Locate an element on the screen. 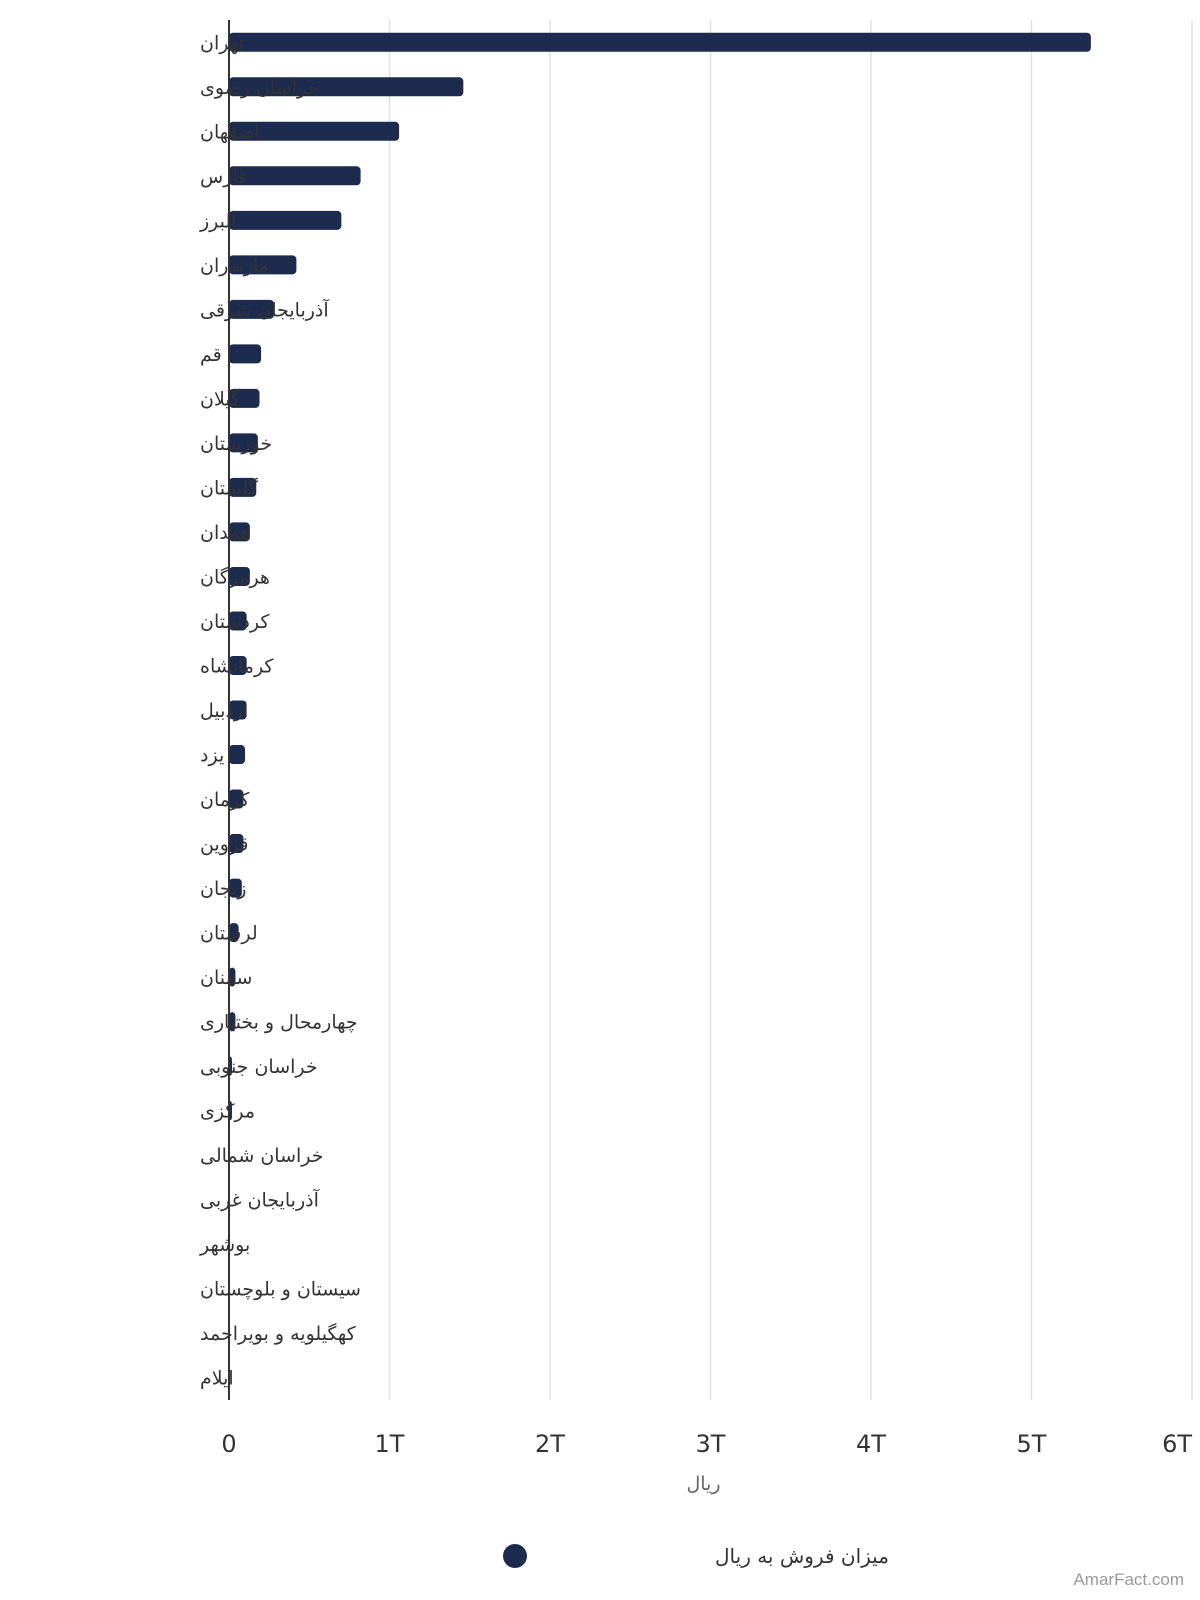  x-axis-title: ریال is located at coordinates (703, 1484).